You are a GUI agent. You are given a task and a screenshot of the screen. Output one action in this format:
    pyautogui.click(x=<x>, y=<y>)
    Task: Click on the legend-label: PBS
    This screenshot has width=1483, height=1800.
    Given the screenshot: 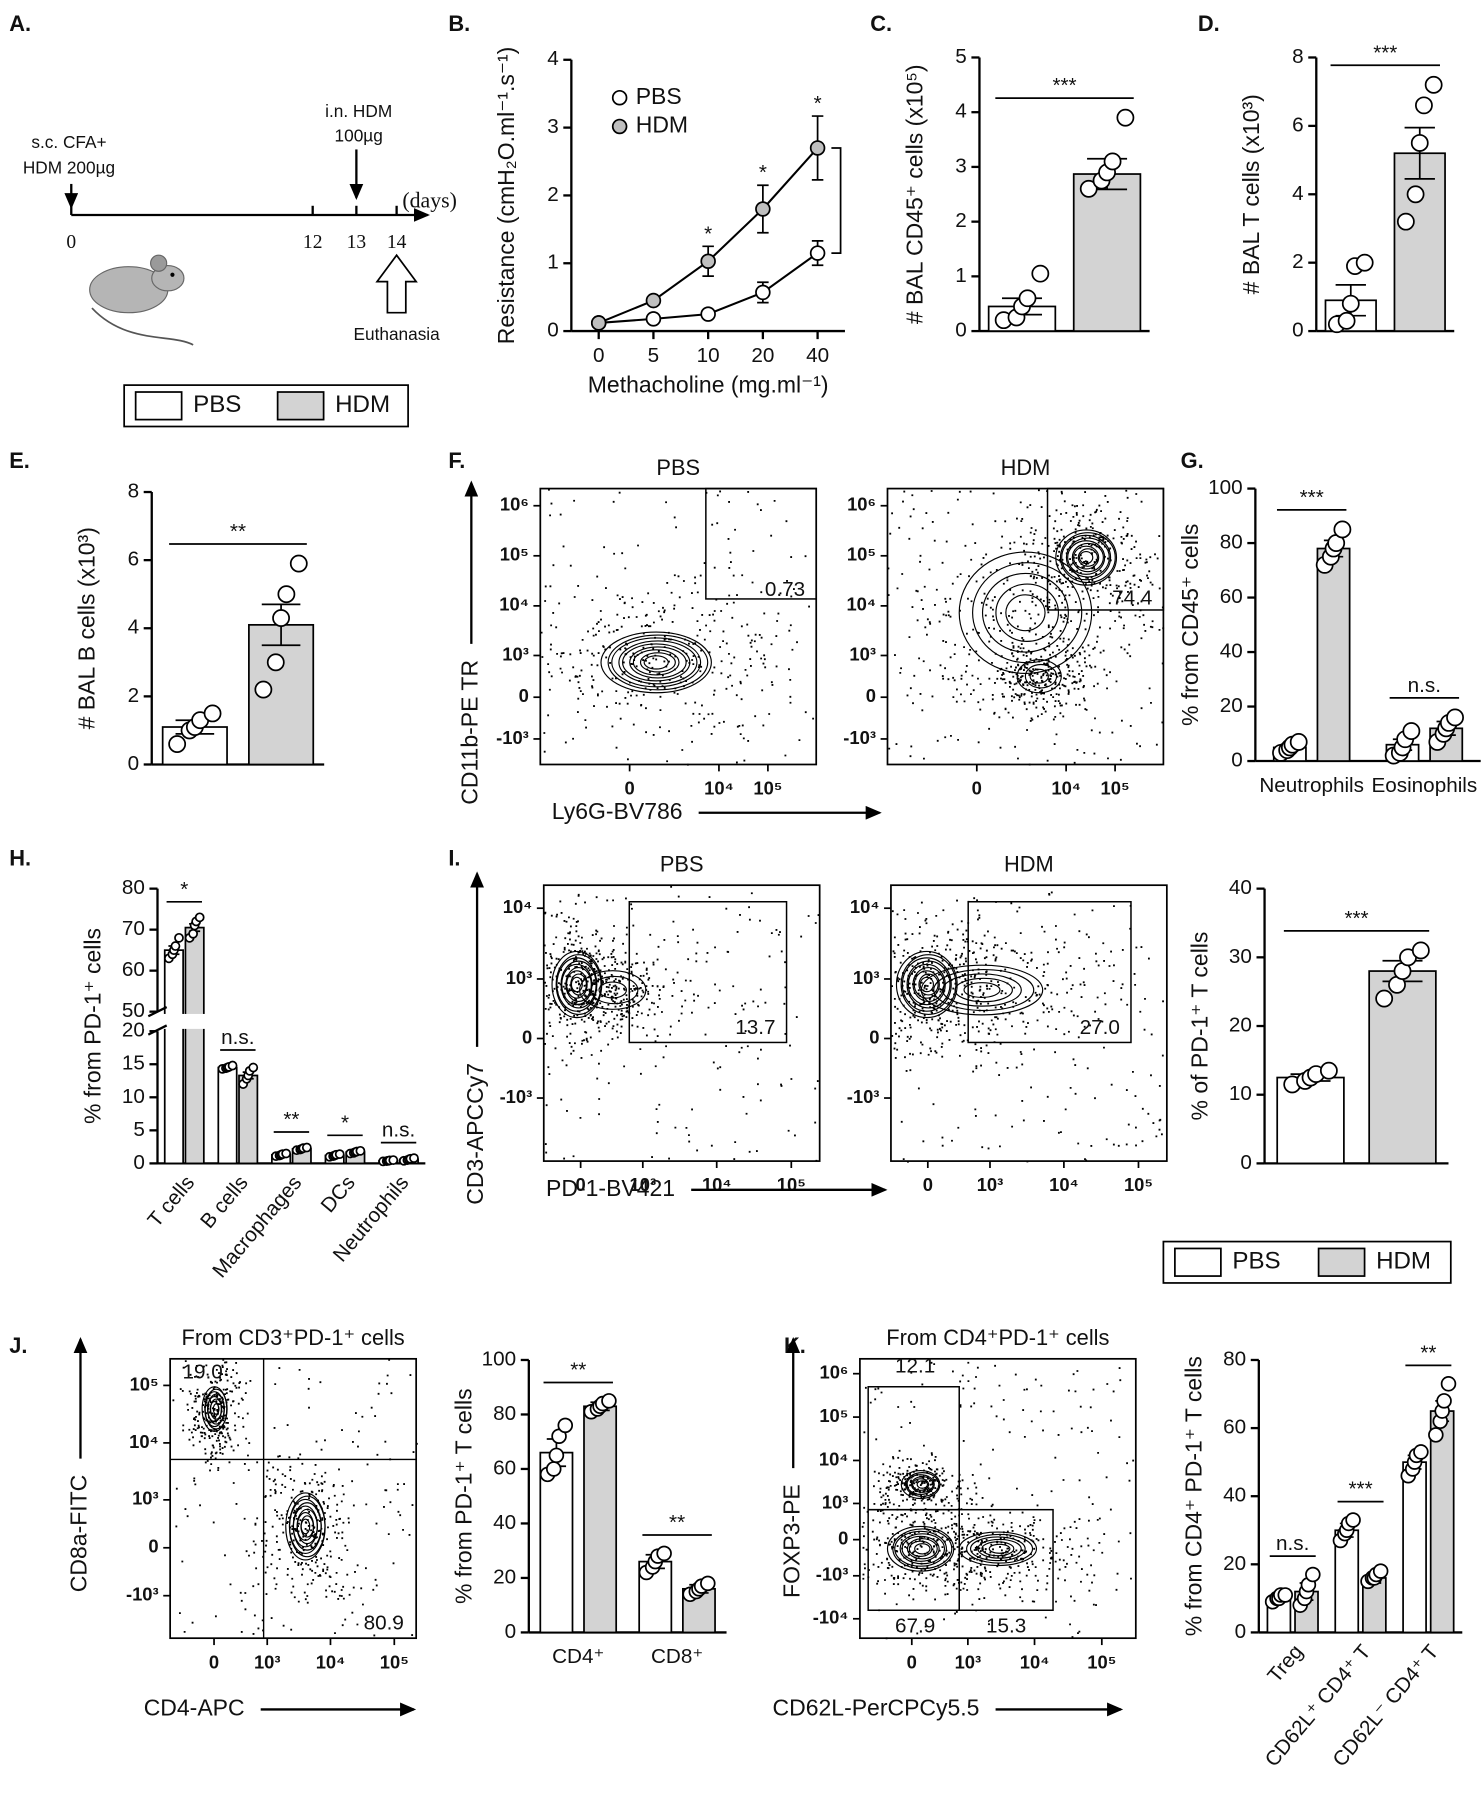 What is the action you would take?
    pyautogui.click(x=1256, y=1261)
    